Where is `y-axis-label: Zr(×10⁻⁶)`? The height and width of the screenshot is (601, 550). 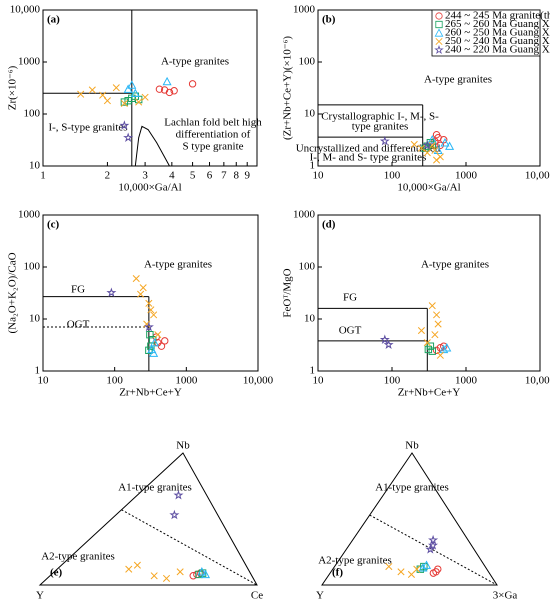 y-axis-label: Zr(×10⁻⁶) is located at coordinates (13, 87).